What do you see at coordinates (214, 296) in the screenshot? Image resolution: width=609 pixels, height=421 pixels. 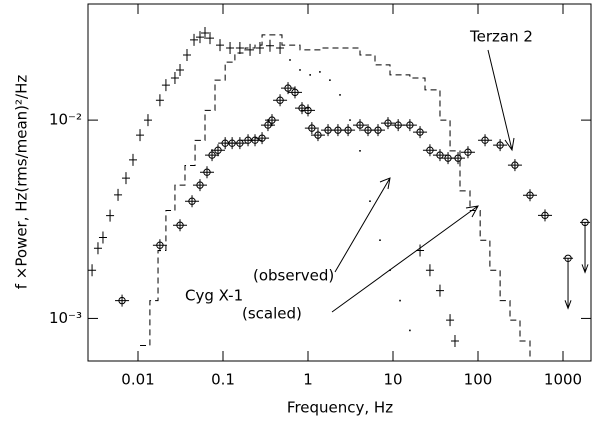 I see `annotation: Cyg X-1` at bounding box center [214, 296].